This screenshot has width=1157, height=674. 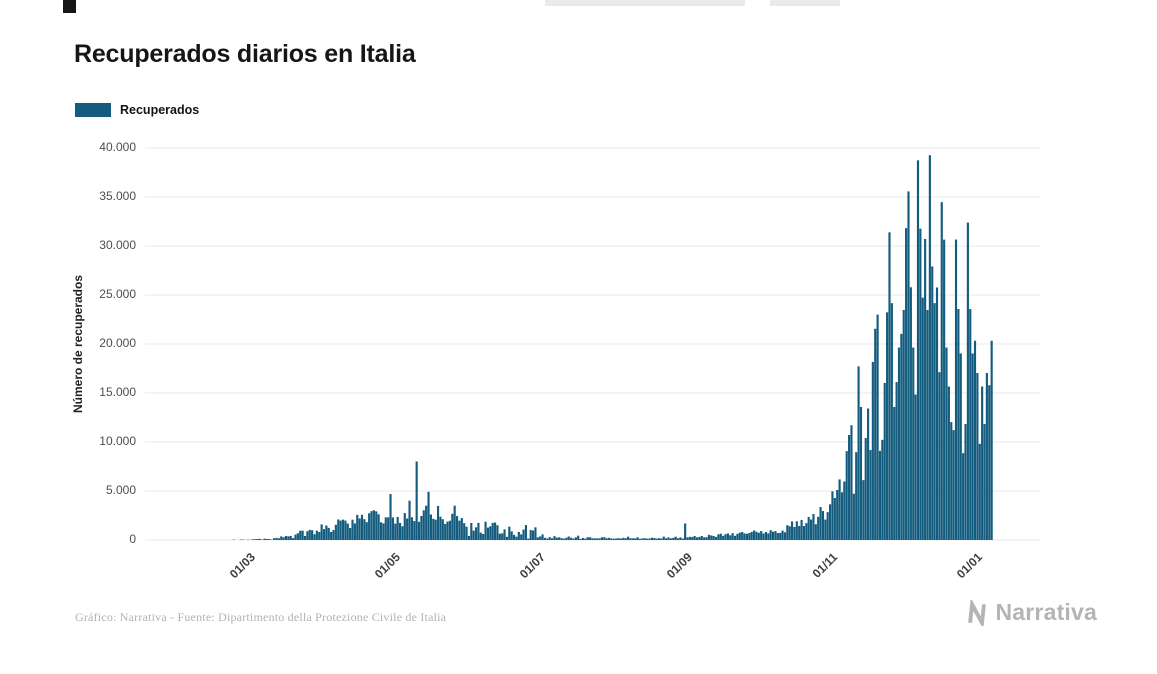 I want to click on legend: Recuperados, so click(x=137, y=110).